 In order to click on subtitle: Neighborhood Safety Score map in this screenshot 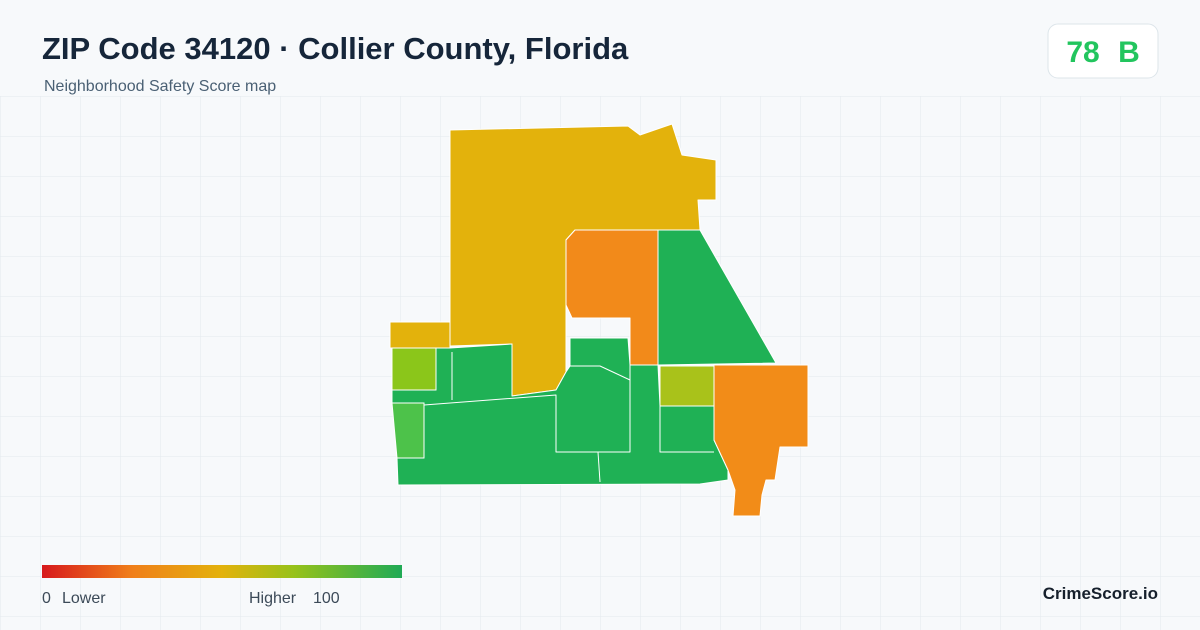, I will do `click(160, 86)`.